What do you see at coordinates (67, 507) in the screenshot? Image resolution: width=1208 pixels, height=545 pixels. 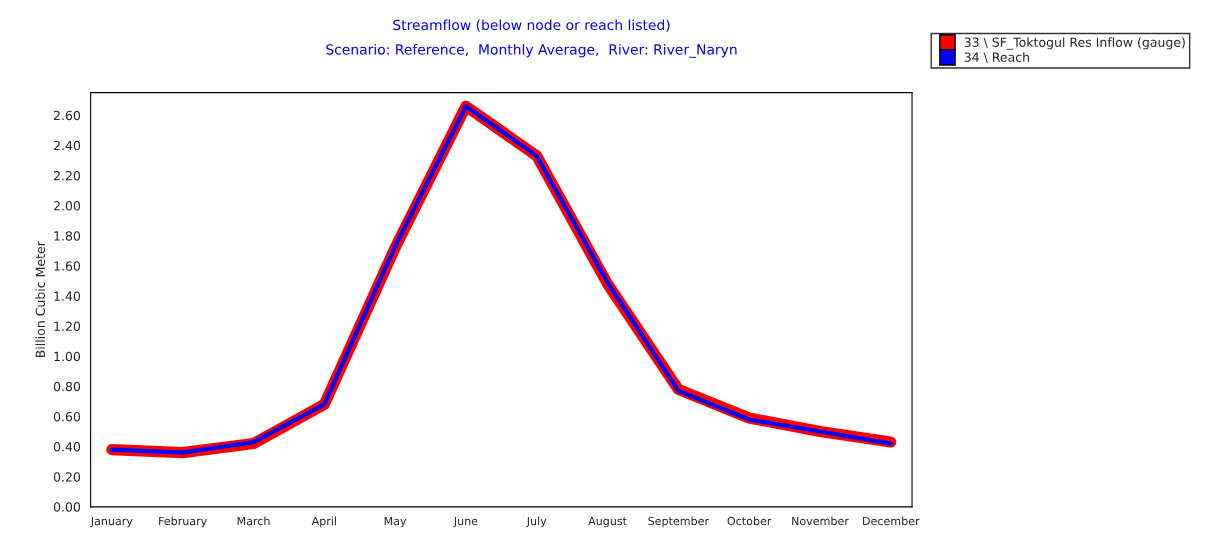 I see `y-tick-label: 0.00` at bounding box center [67, 507].